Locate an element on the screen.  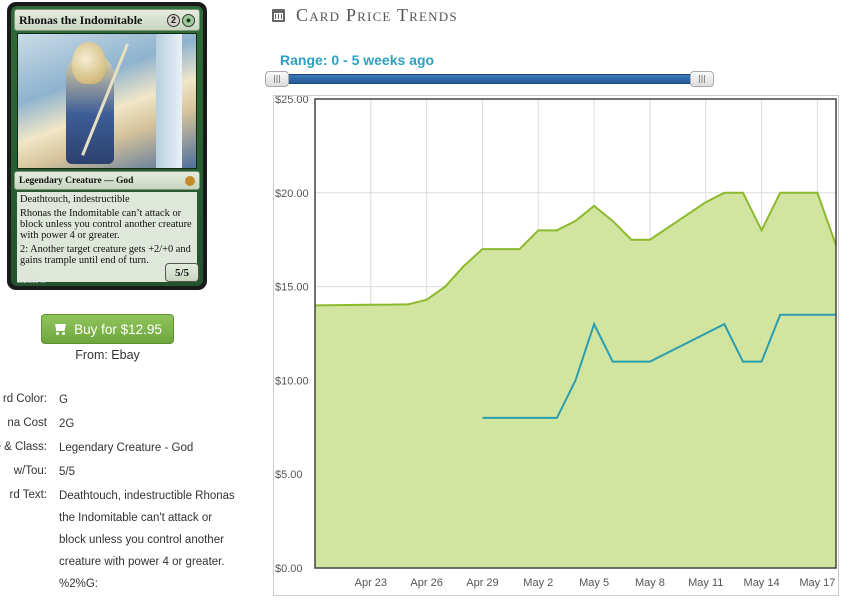
detail-row-power-toughness: w/Tou: 5/5 is located at coordinates (120, 473).